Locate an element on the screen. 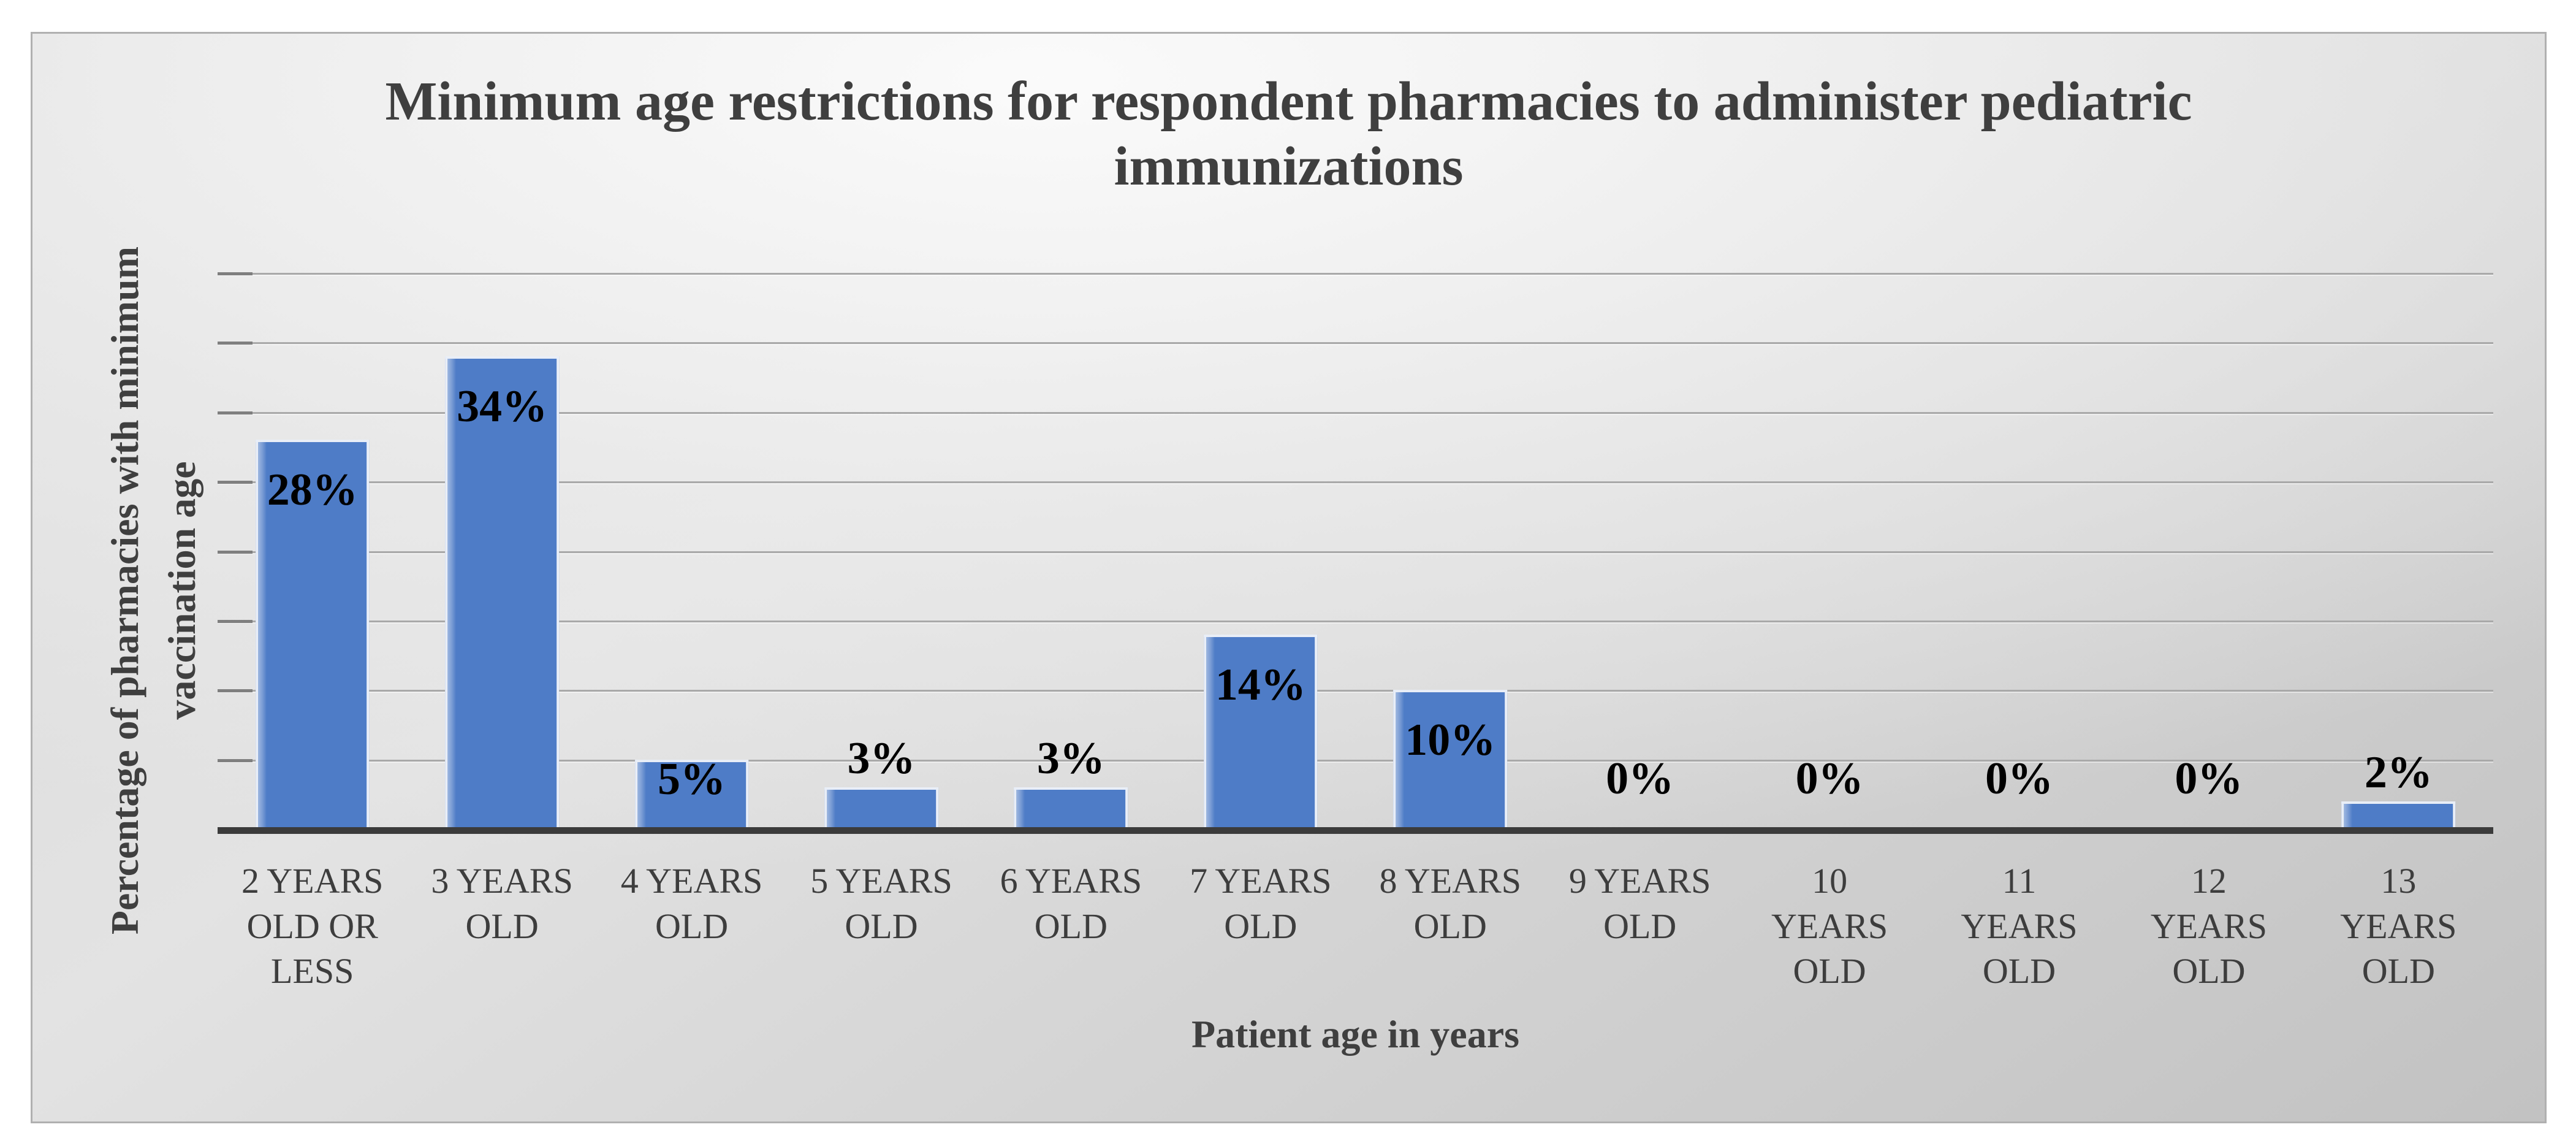 The height and width of the screenshot is (1146, 2576). category-label: 12 YEARS OLD is located at coordinates (2208, 926).